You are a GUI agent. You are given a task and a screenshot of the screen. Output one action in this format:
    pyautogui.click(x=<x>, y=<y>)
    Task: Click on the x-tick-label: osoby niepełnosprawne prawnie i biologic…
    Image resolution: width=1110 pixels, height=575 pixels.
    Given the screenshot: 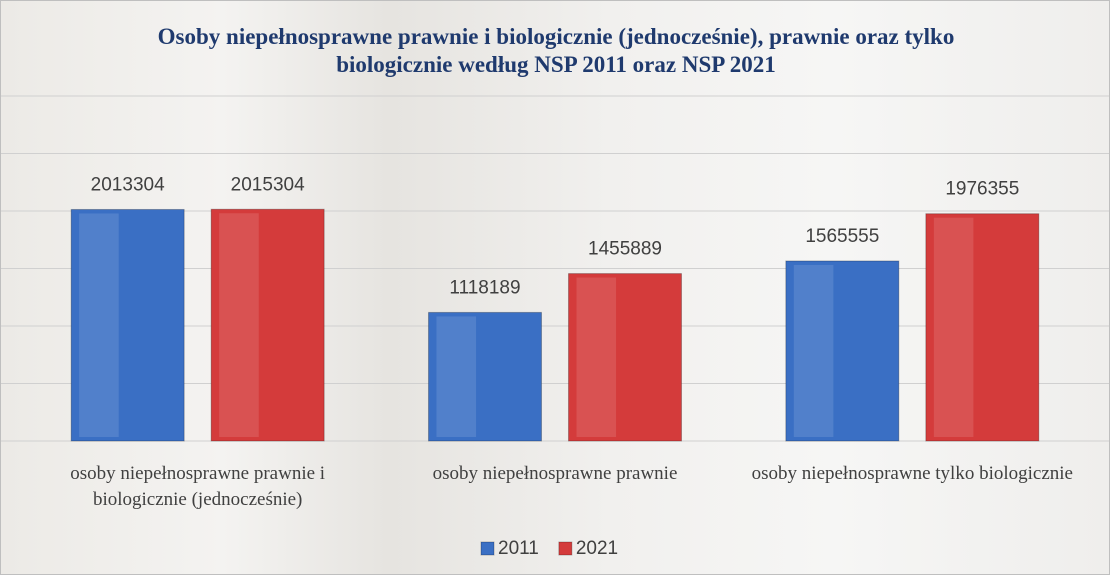 What is the action you would take?
    pyautogui.click(x=198, y=486)
    